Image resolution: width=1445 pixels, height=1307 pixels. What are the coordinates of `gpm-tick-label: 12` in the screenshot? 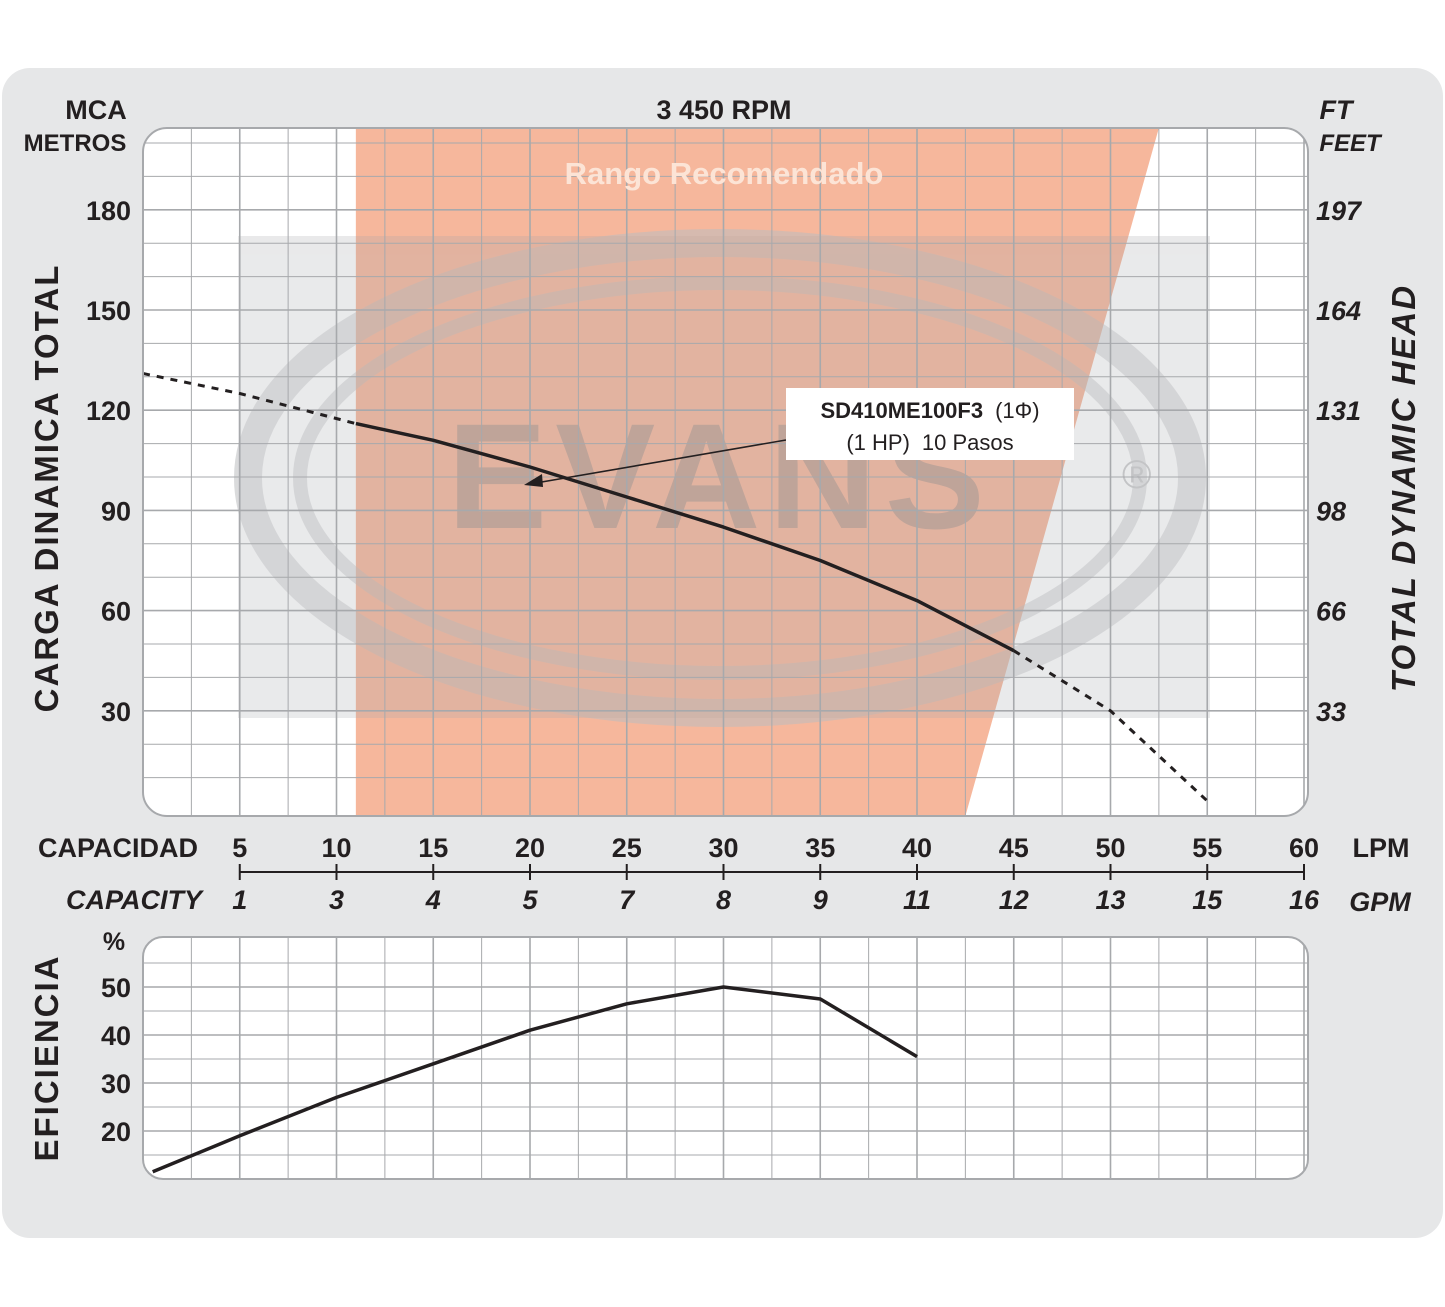 It's located at (1014, 900).